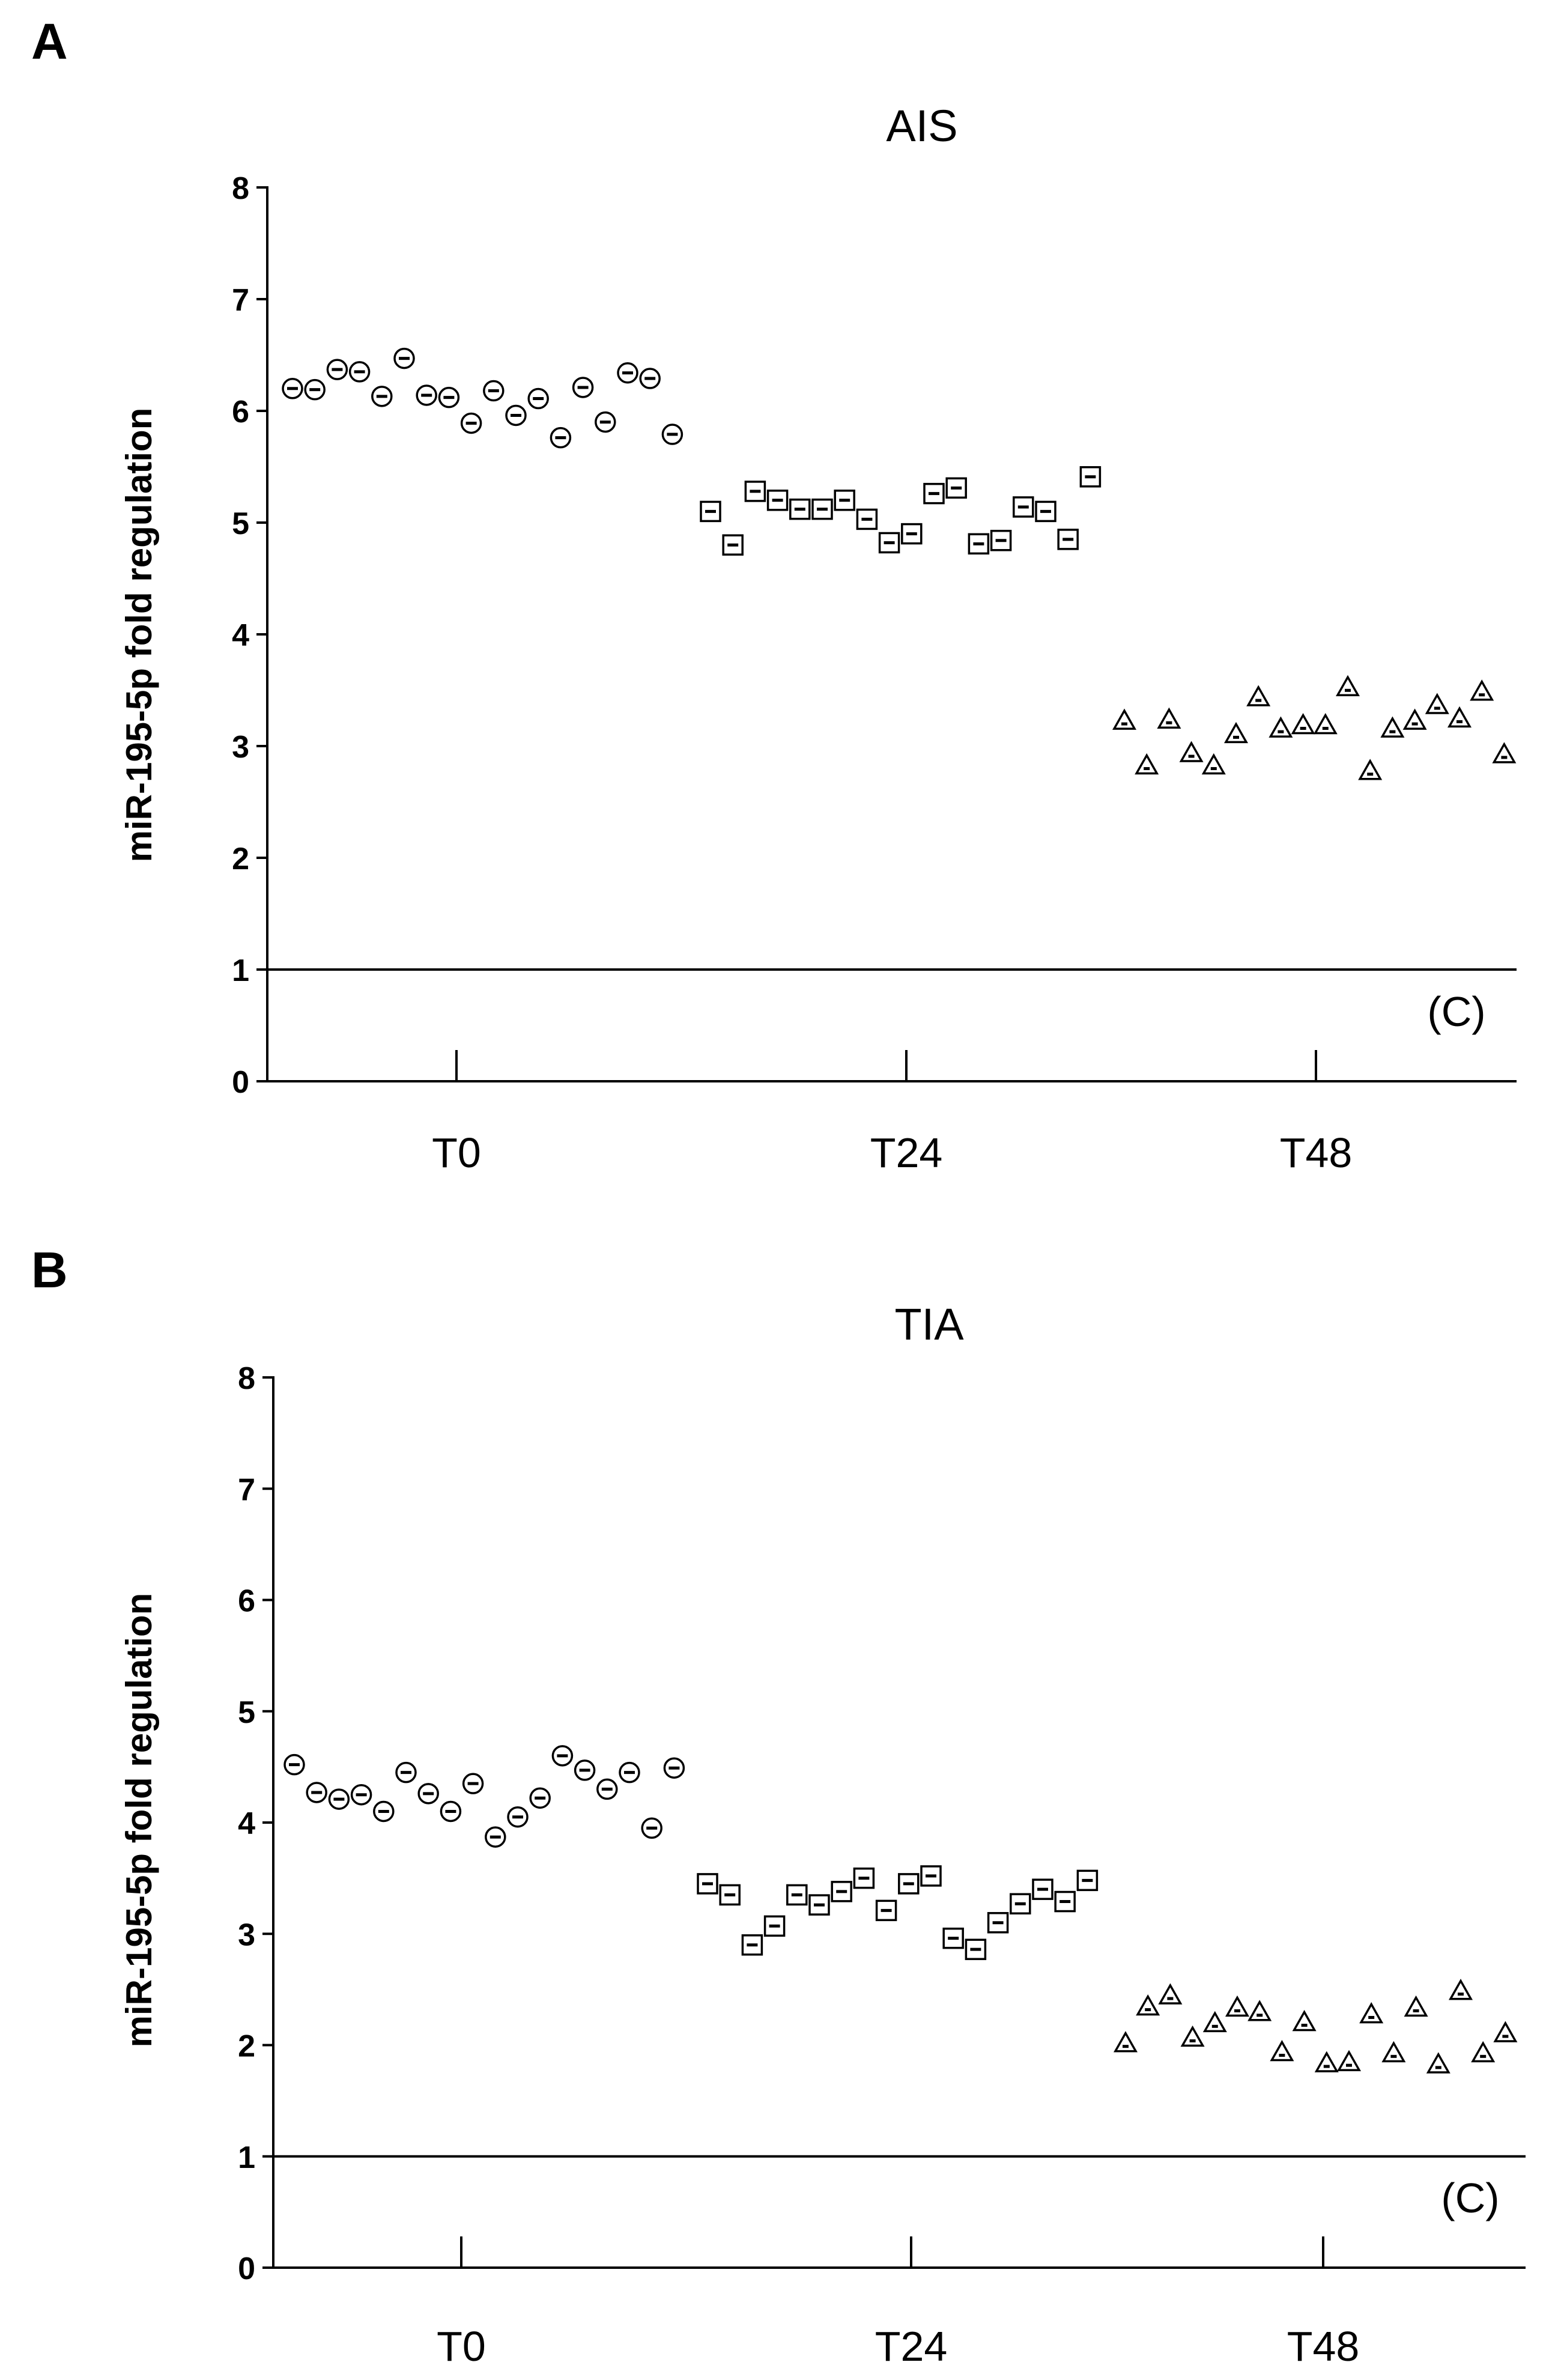 Image resolution: width=1555 pixels, height=2380 pixels. I want to click on y-tick-label: 2, so click(240, 859).